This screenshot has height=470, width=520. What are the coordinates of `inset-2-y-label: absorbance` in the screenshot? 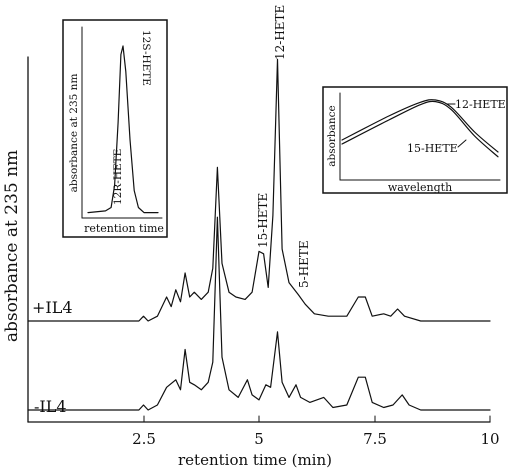 It's located at (332, 136).